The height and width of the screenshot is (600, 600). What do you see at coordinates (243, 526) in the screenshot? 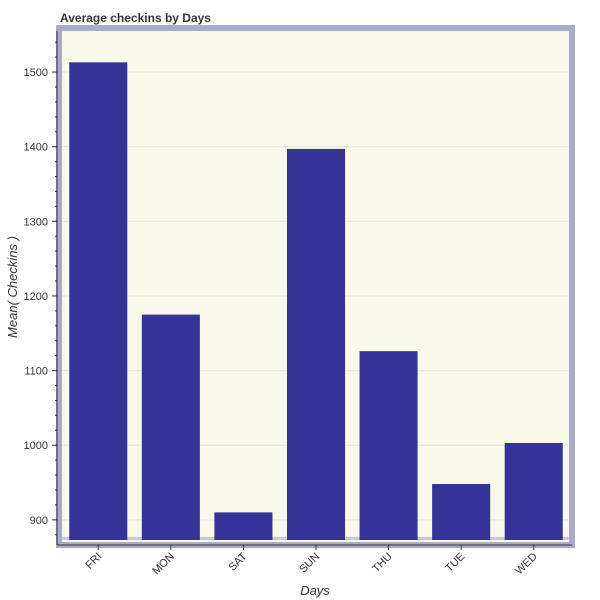
I see `bar-sat` at bounding box center [243, 526].